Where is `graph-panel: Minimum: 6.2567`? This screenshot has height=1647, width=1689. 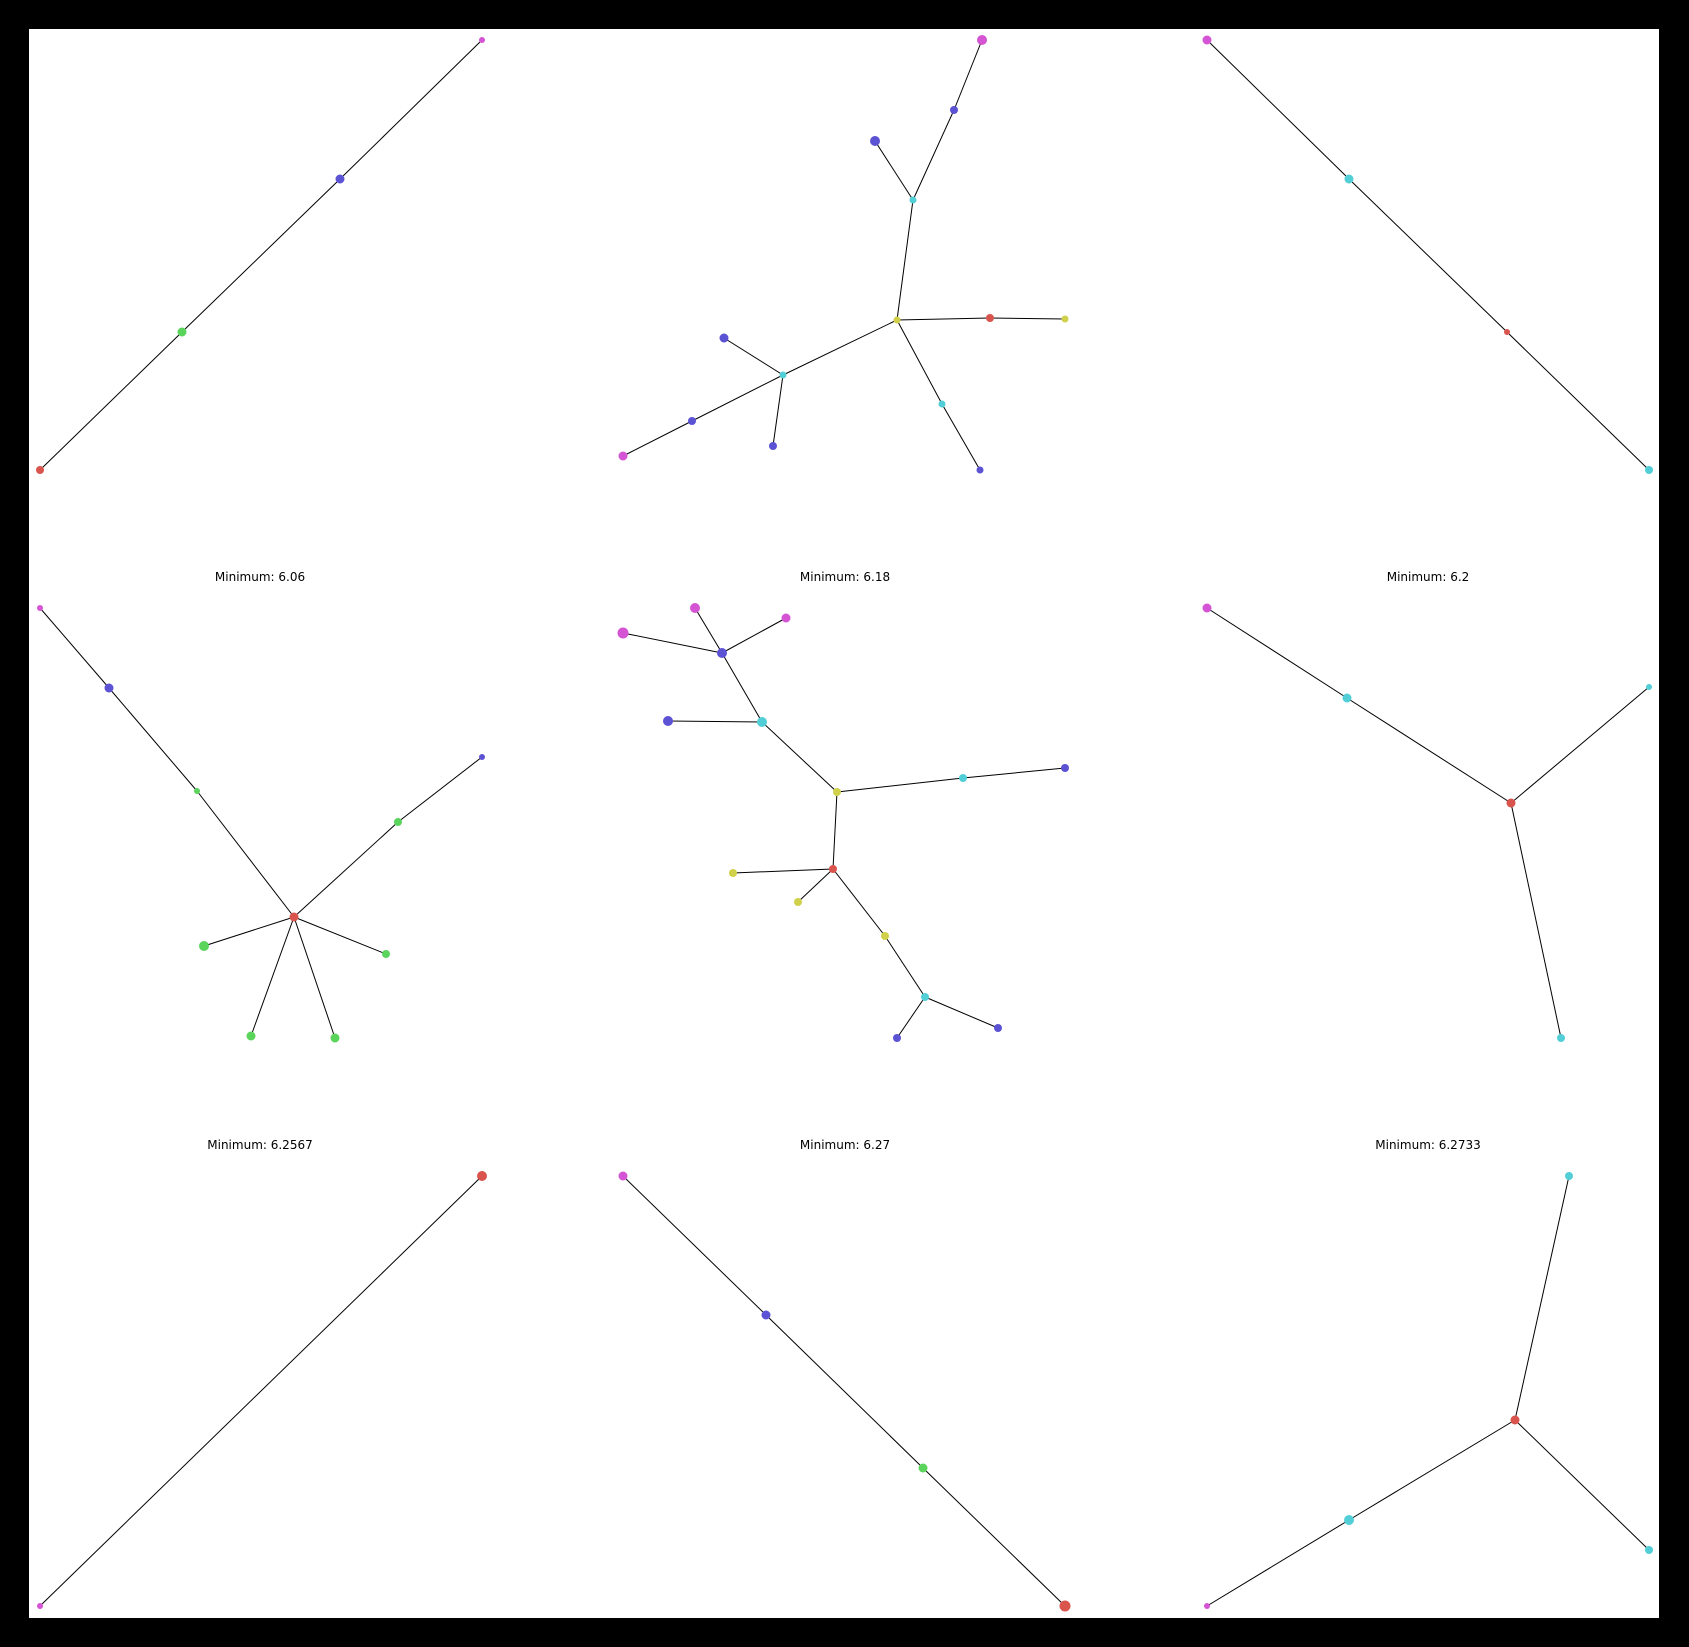
graph-panel: Minimum: 6.2567 is located at coordinates (262, 1373).